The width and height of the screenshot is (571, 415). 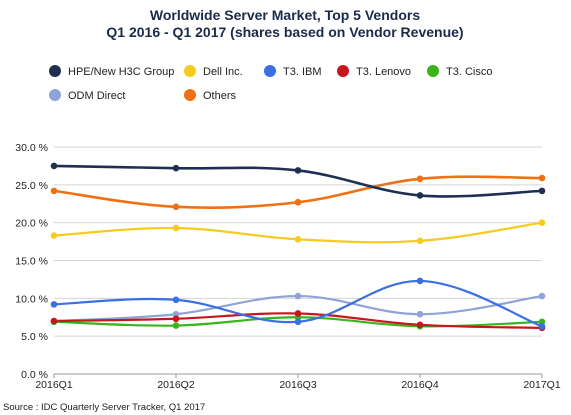 What do you see at coordinates (298, 239) in the screenshot?
I see `point-dell-inc-2016q3` at bounding box center [298, 239].